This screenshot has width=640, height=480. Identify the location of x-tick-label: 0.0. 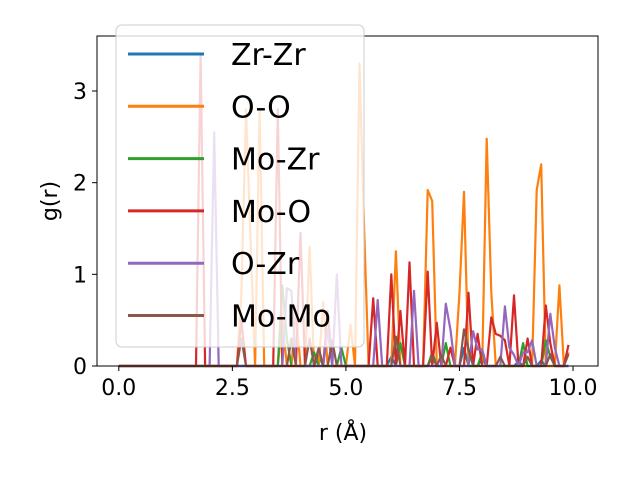
(118, 388).